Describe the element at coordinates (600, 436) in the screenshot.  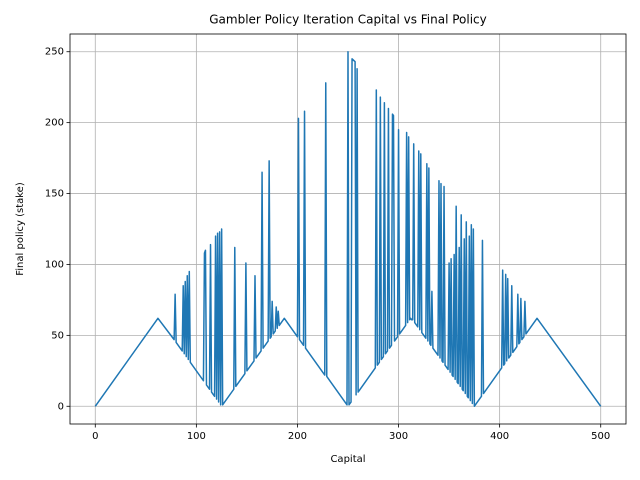
I see `x-tick-label: 500` at that location.